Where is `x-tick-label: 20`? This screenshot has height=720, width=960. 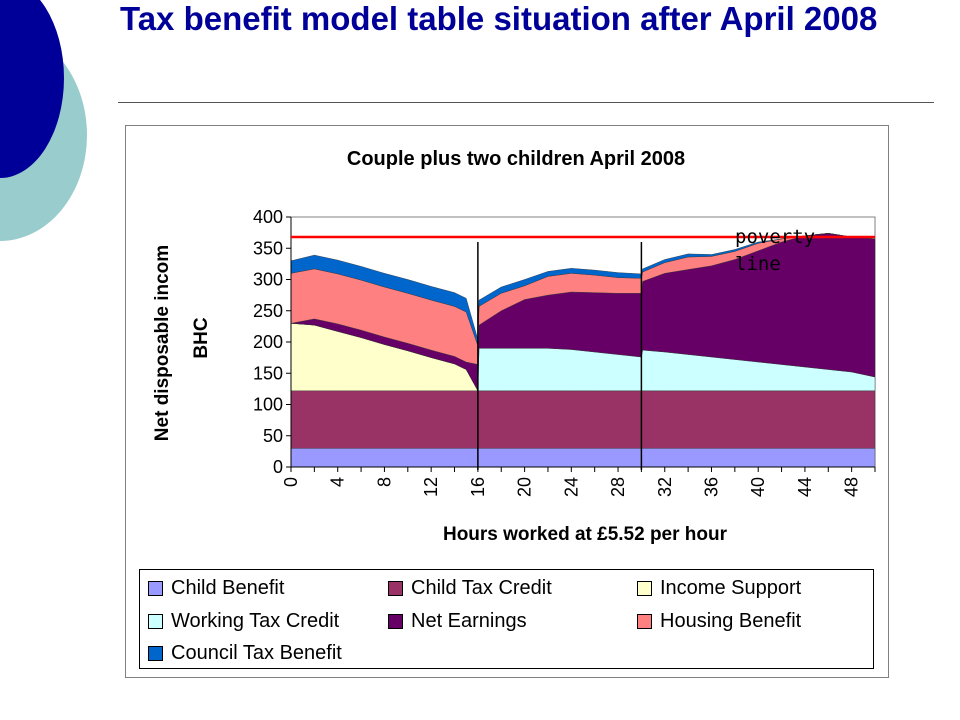 x-tick-label: 20 is located at coordinates (525, 487).